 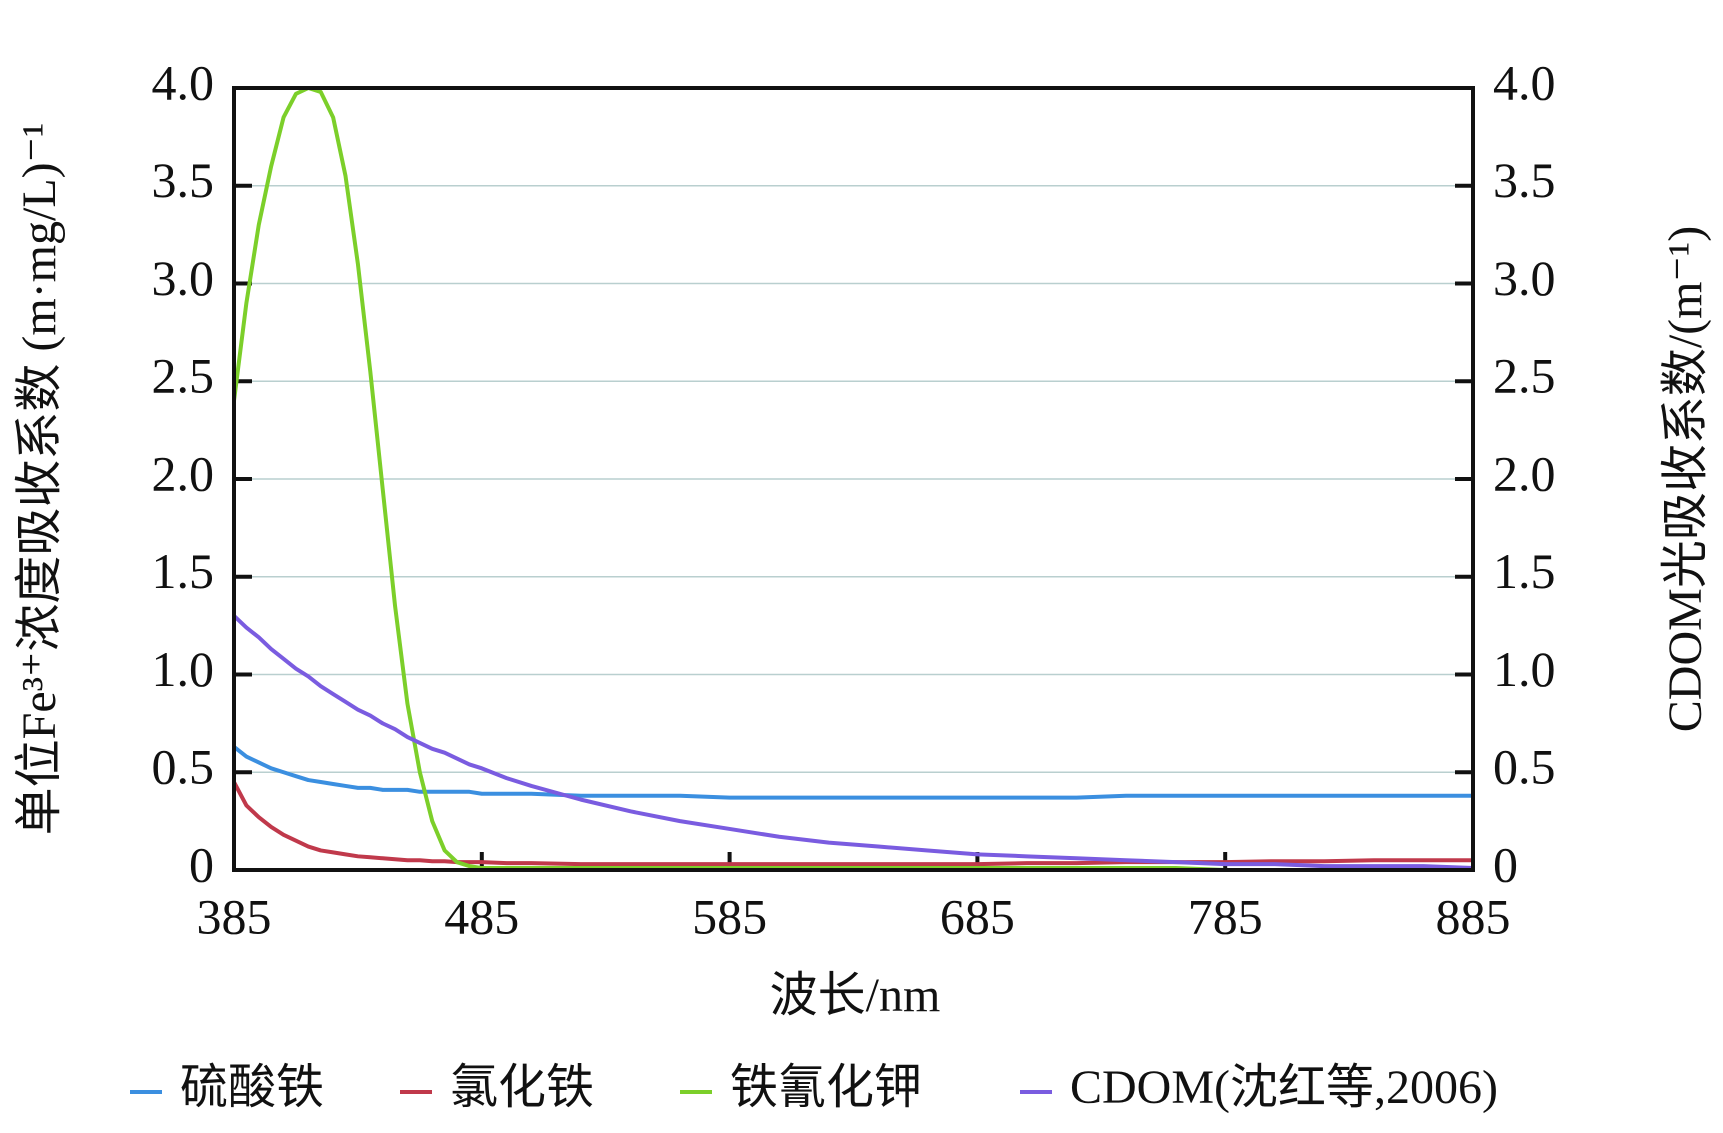 What do you see at coordinates (183, 278) in the screenshot?
I see `y-tick-label: 3.0` at bounding box center [183, 278].